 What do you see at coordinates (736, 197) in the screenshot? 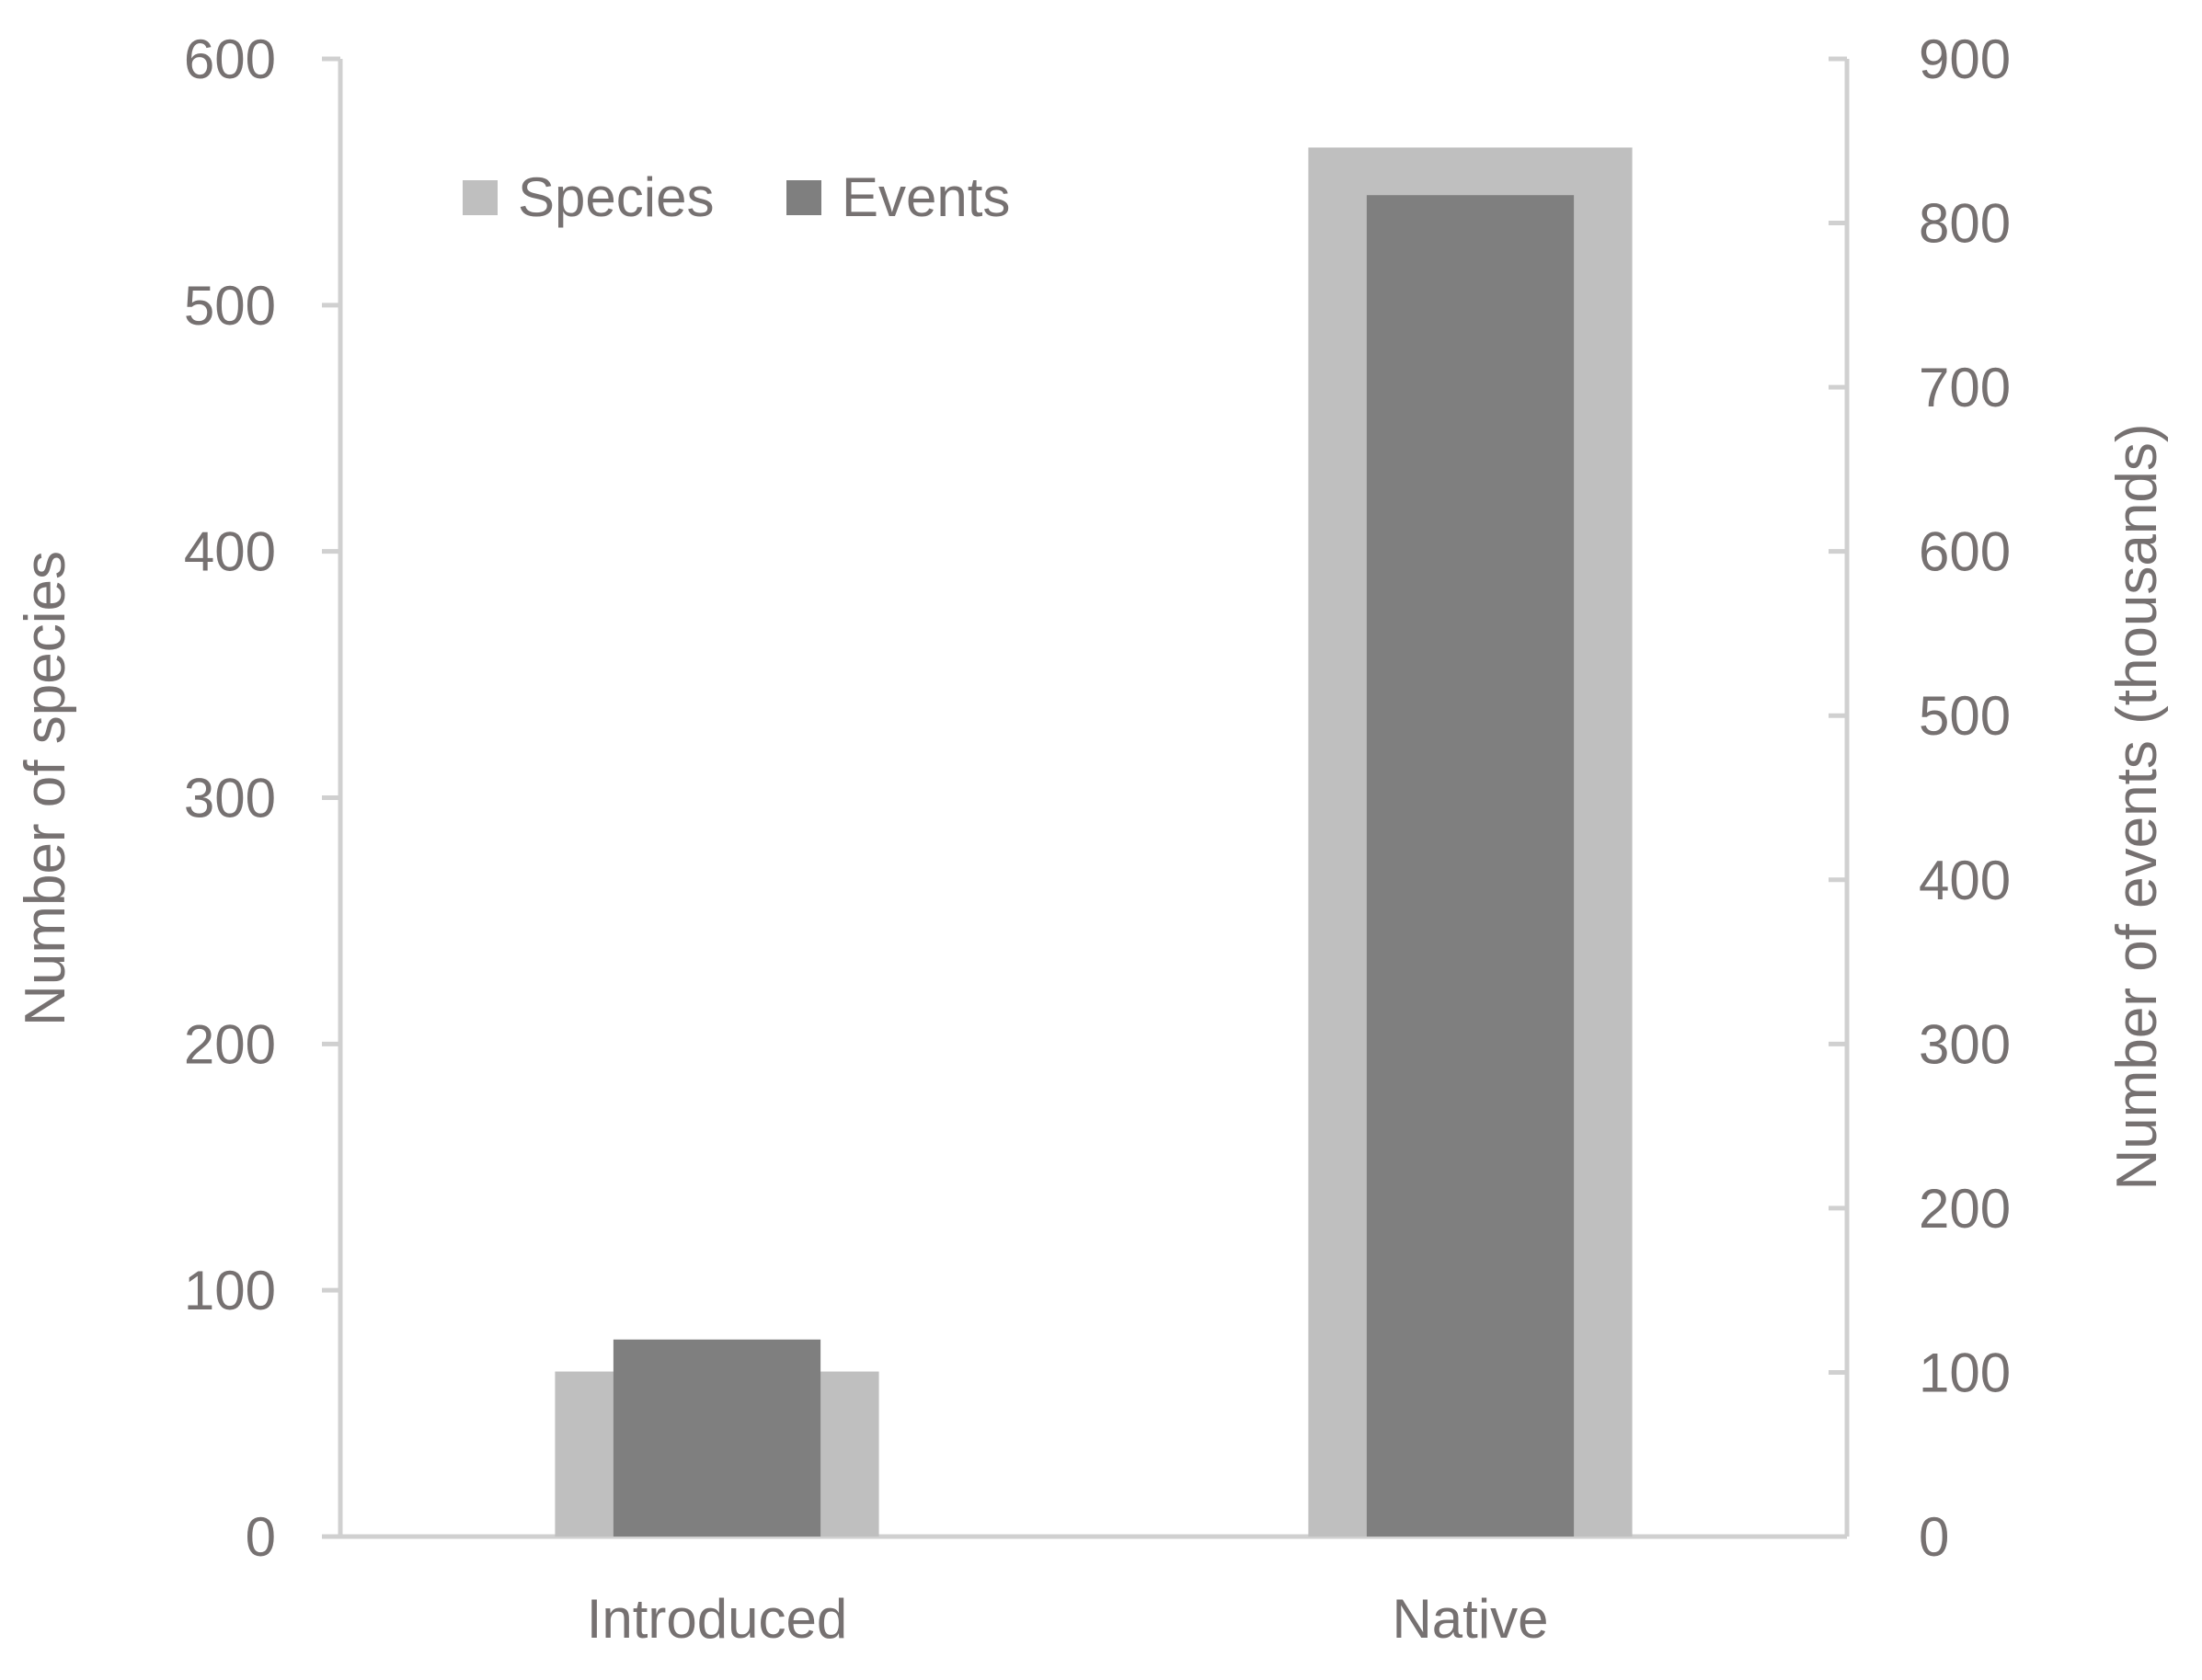
I see `legend: Species Events` at bounding box center [736, 197].